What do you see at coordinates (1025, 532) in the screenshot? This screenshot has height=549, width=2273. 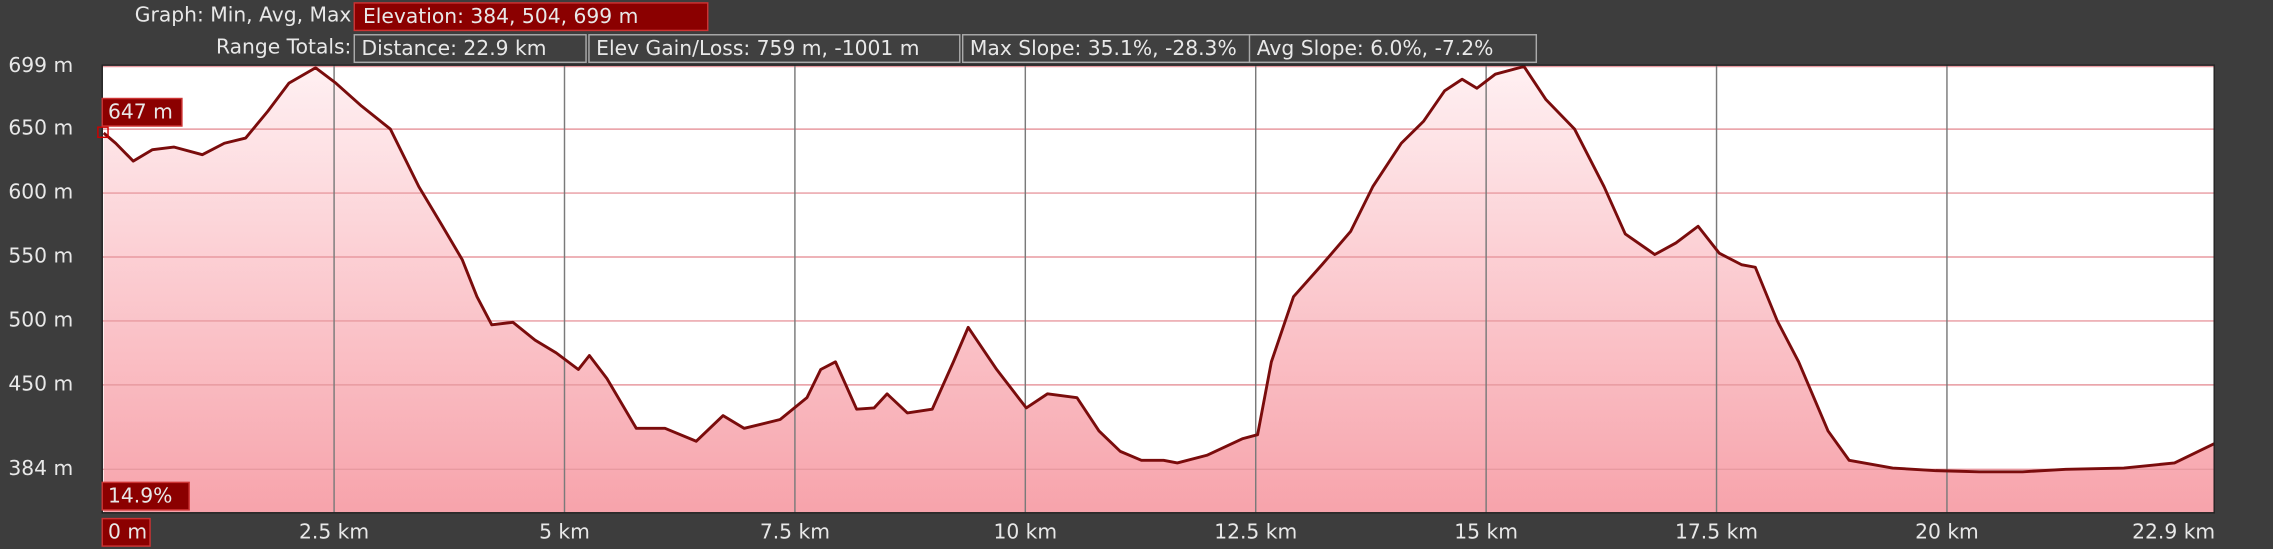 I see `x-tick-label: 10 km` at bounding box center [1025, 532].